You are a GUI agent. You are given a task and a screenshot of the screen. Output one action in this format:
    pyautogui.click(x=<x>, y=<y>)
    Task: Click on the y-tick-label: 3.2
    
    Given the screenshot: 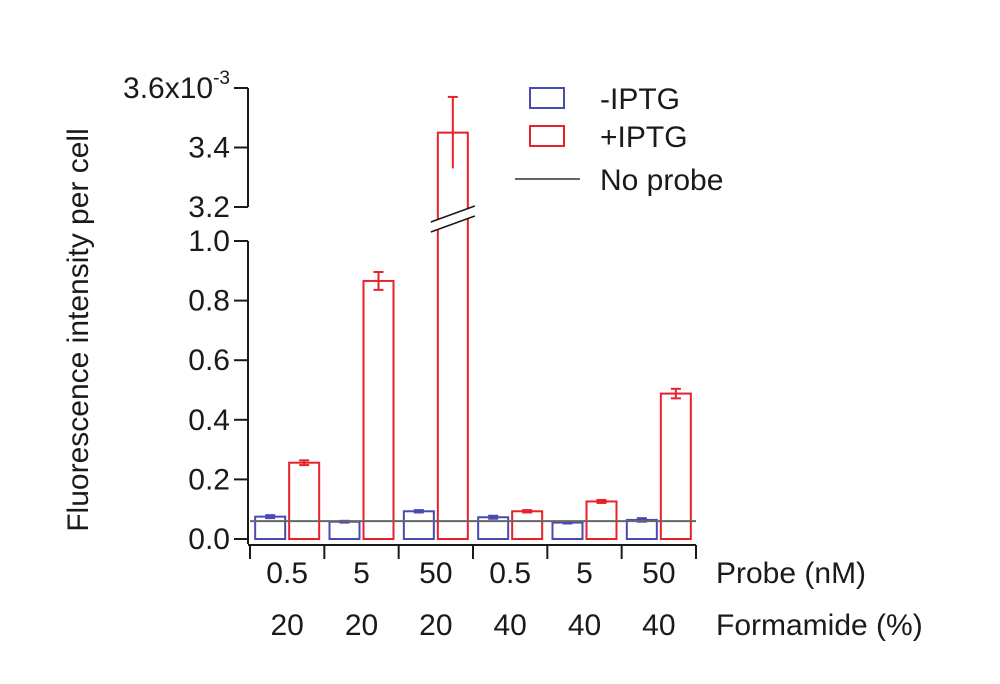 What is the action you would take?
    pyautogui.click(x=209, y=207)
    